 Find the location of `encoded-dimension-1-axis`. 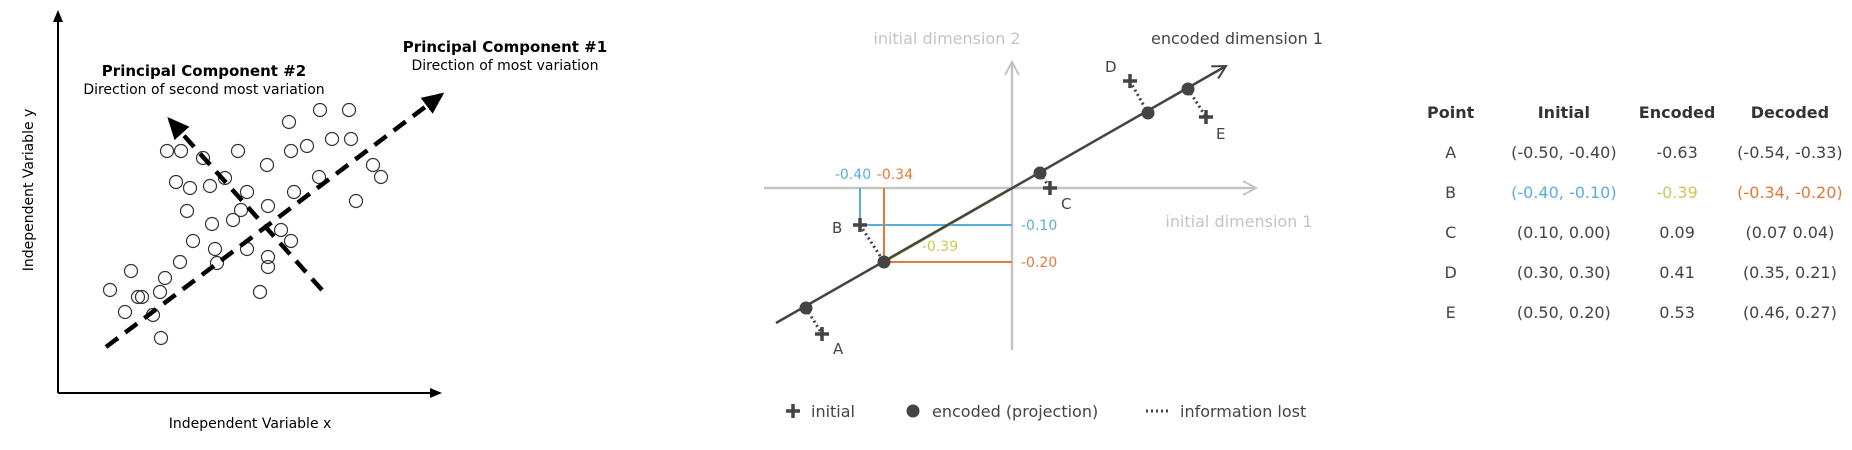

encoded-dimension-1-axis is located at coordinates (1000, 194).